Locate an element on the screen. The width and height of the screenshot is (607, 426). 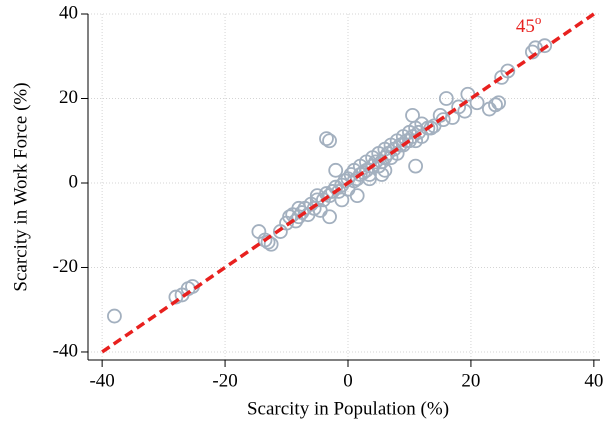
y-axis-title: Scarcity in Work Force (%) is located at coordinates (20, 186).